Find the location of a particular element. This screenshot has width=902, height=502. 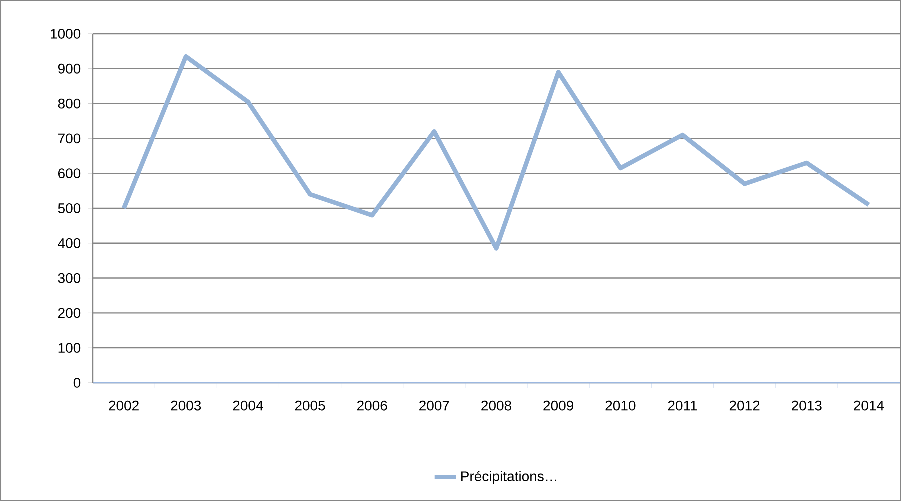

x-tick-label: 2014 is located at coordinates (869, 405).